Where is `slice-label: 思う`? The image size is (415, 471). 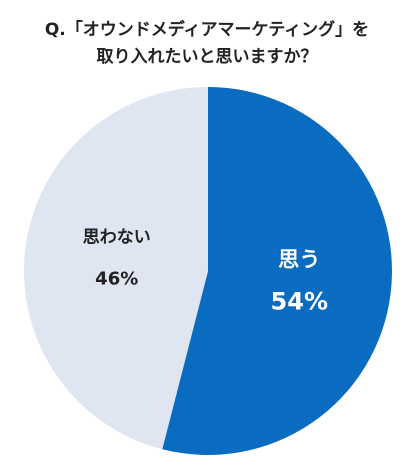 slice-label: 思う is located at coordinates (299, 260).